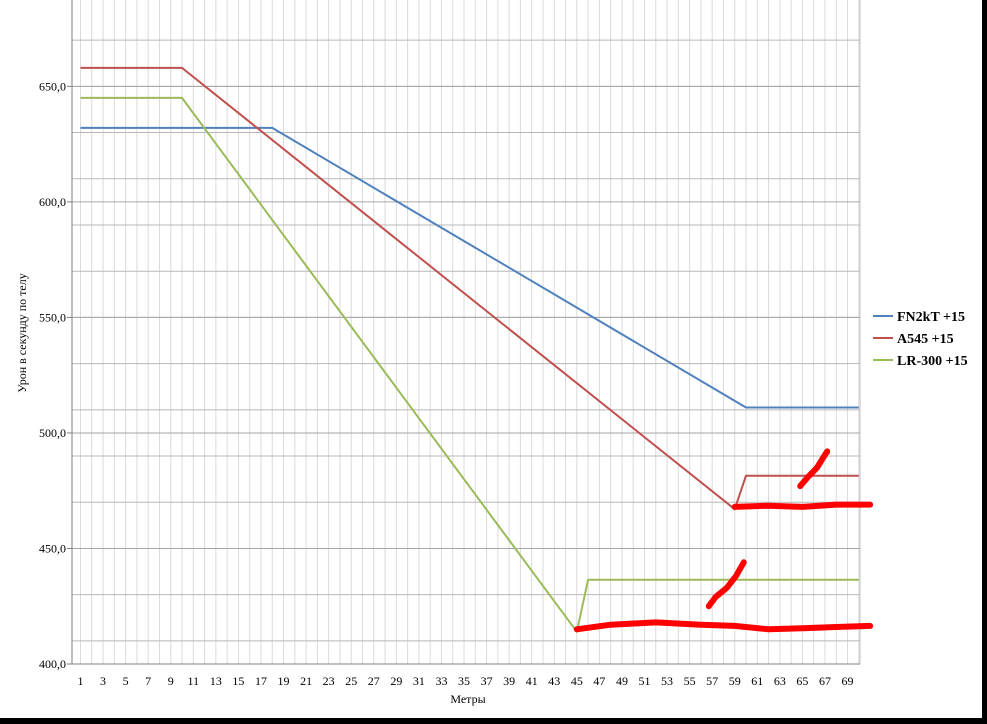 The image size is (987, 724). Describe the element at coordinates (374, 681) in the screenshot. I see `x-tick-label: 27` at that location.